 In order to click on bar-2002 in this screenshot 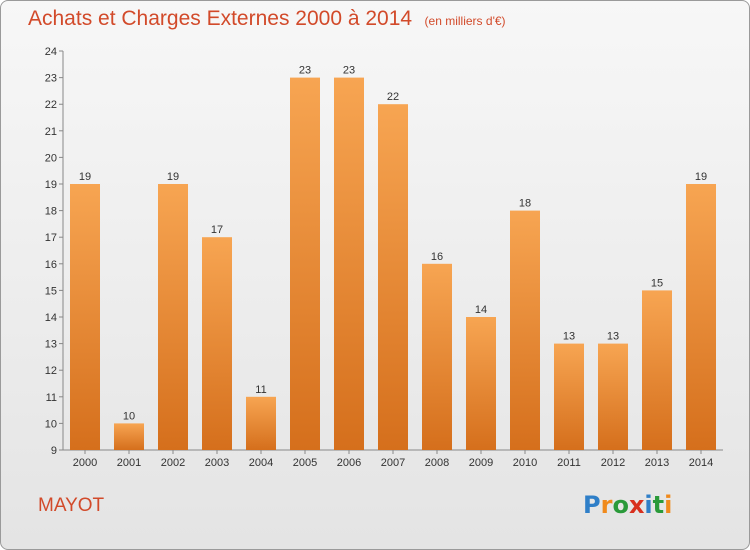, I will do `click(173, 317)`.